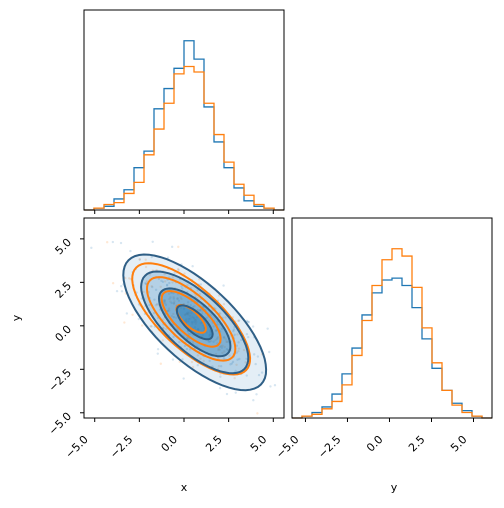 Image resolution: width=504 pixels, height=508 pixels. What do you see at coordinates (65, 337) in the screenshot?
I see `joint-y-ticks: −5.0 −2.5 0.0 2.5 5.0` at bounding box center [65, 337].